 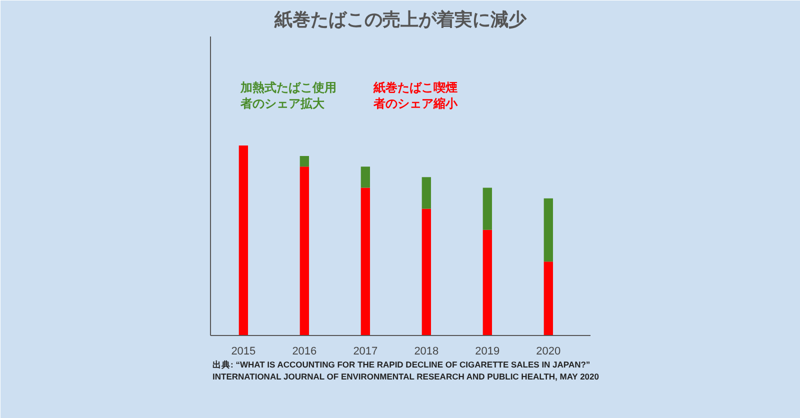 What do you see at coordinates (548, 352) in the screenshot?
I see `x-tick-label: 2020` at bounding box center [548, 352].